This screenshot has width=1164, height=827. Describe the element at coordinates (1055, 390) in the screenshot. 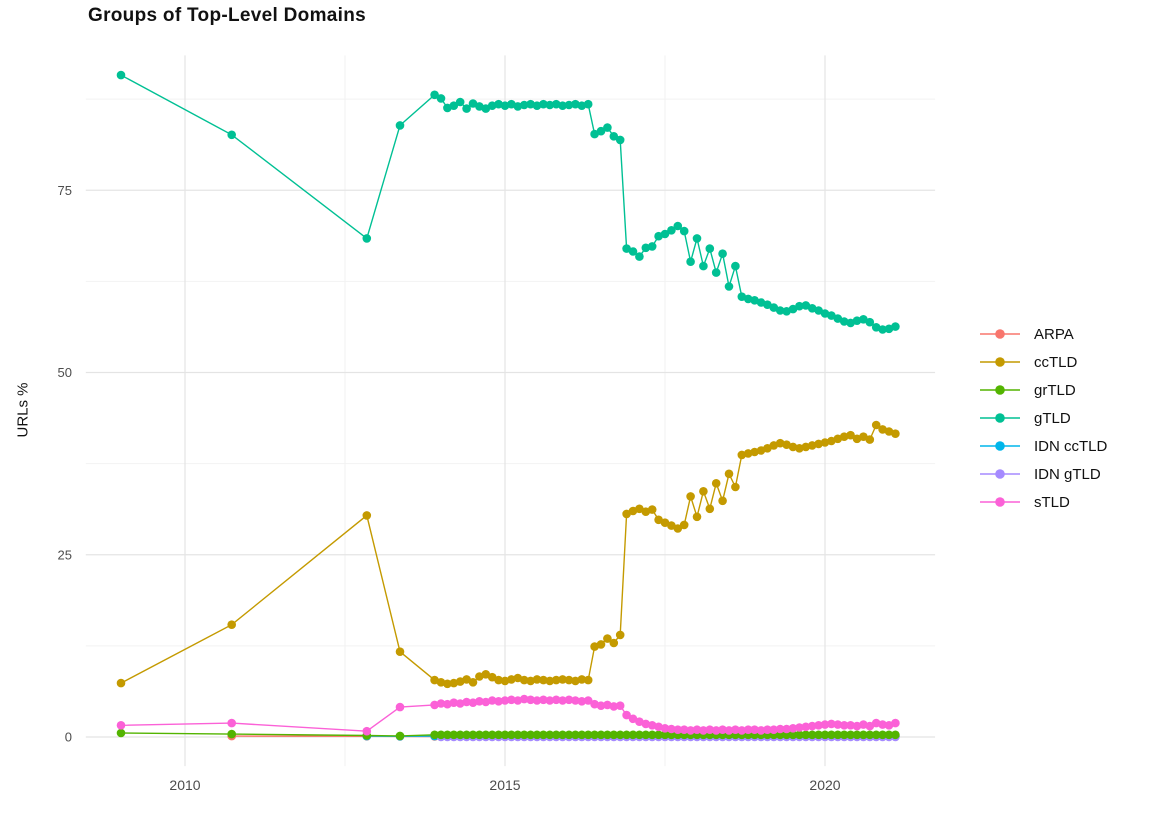

I see `legend-label: grTLD` at that location.